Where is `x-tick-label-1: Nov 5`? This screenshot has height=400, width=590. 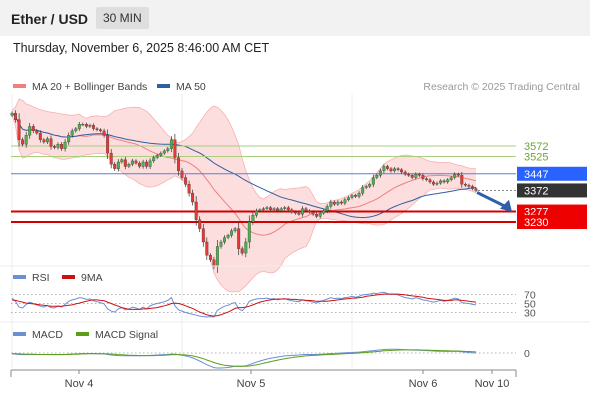 x-tick-label-1: Nov 5 is located at coordinates (251, 384).